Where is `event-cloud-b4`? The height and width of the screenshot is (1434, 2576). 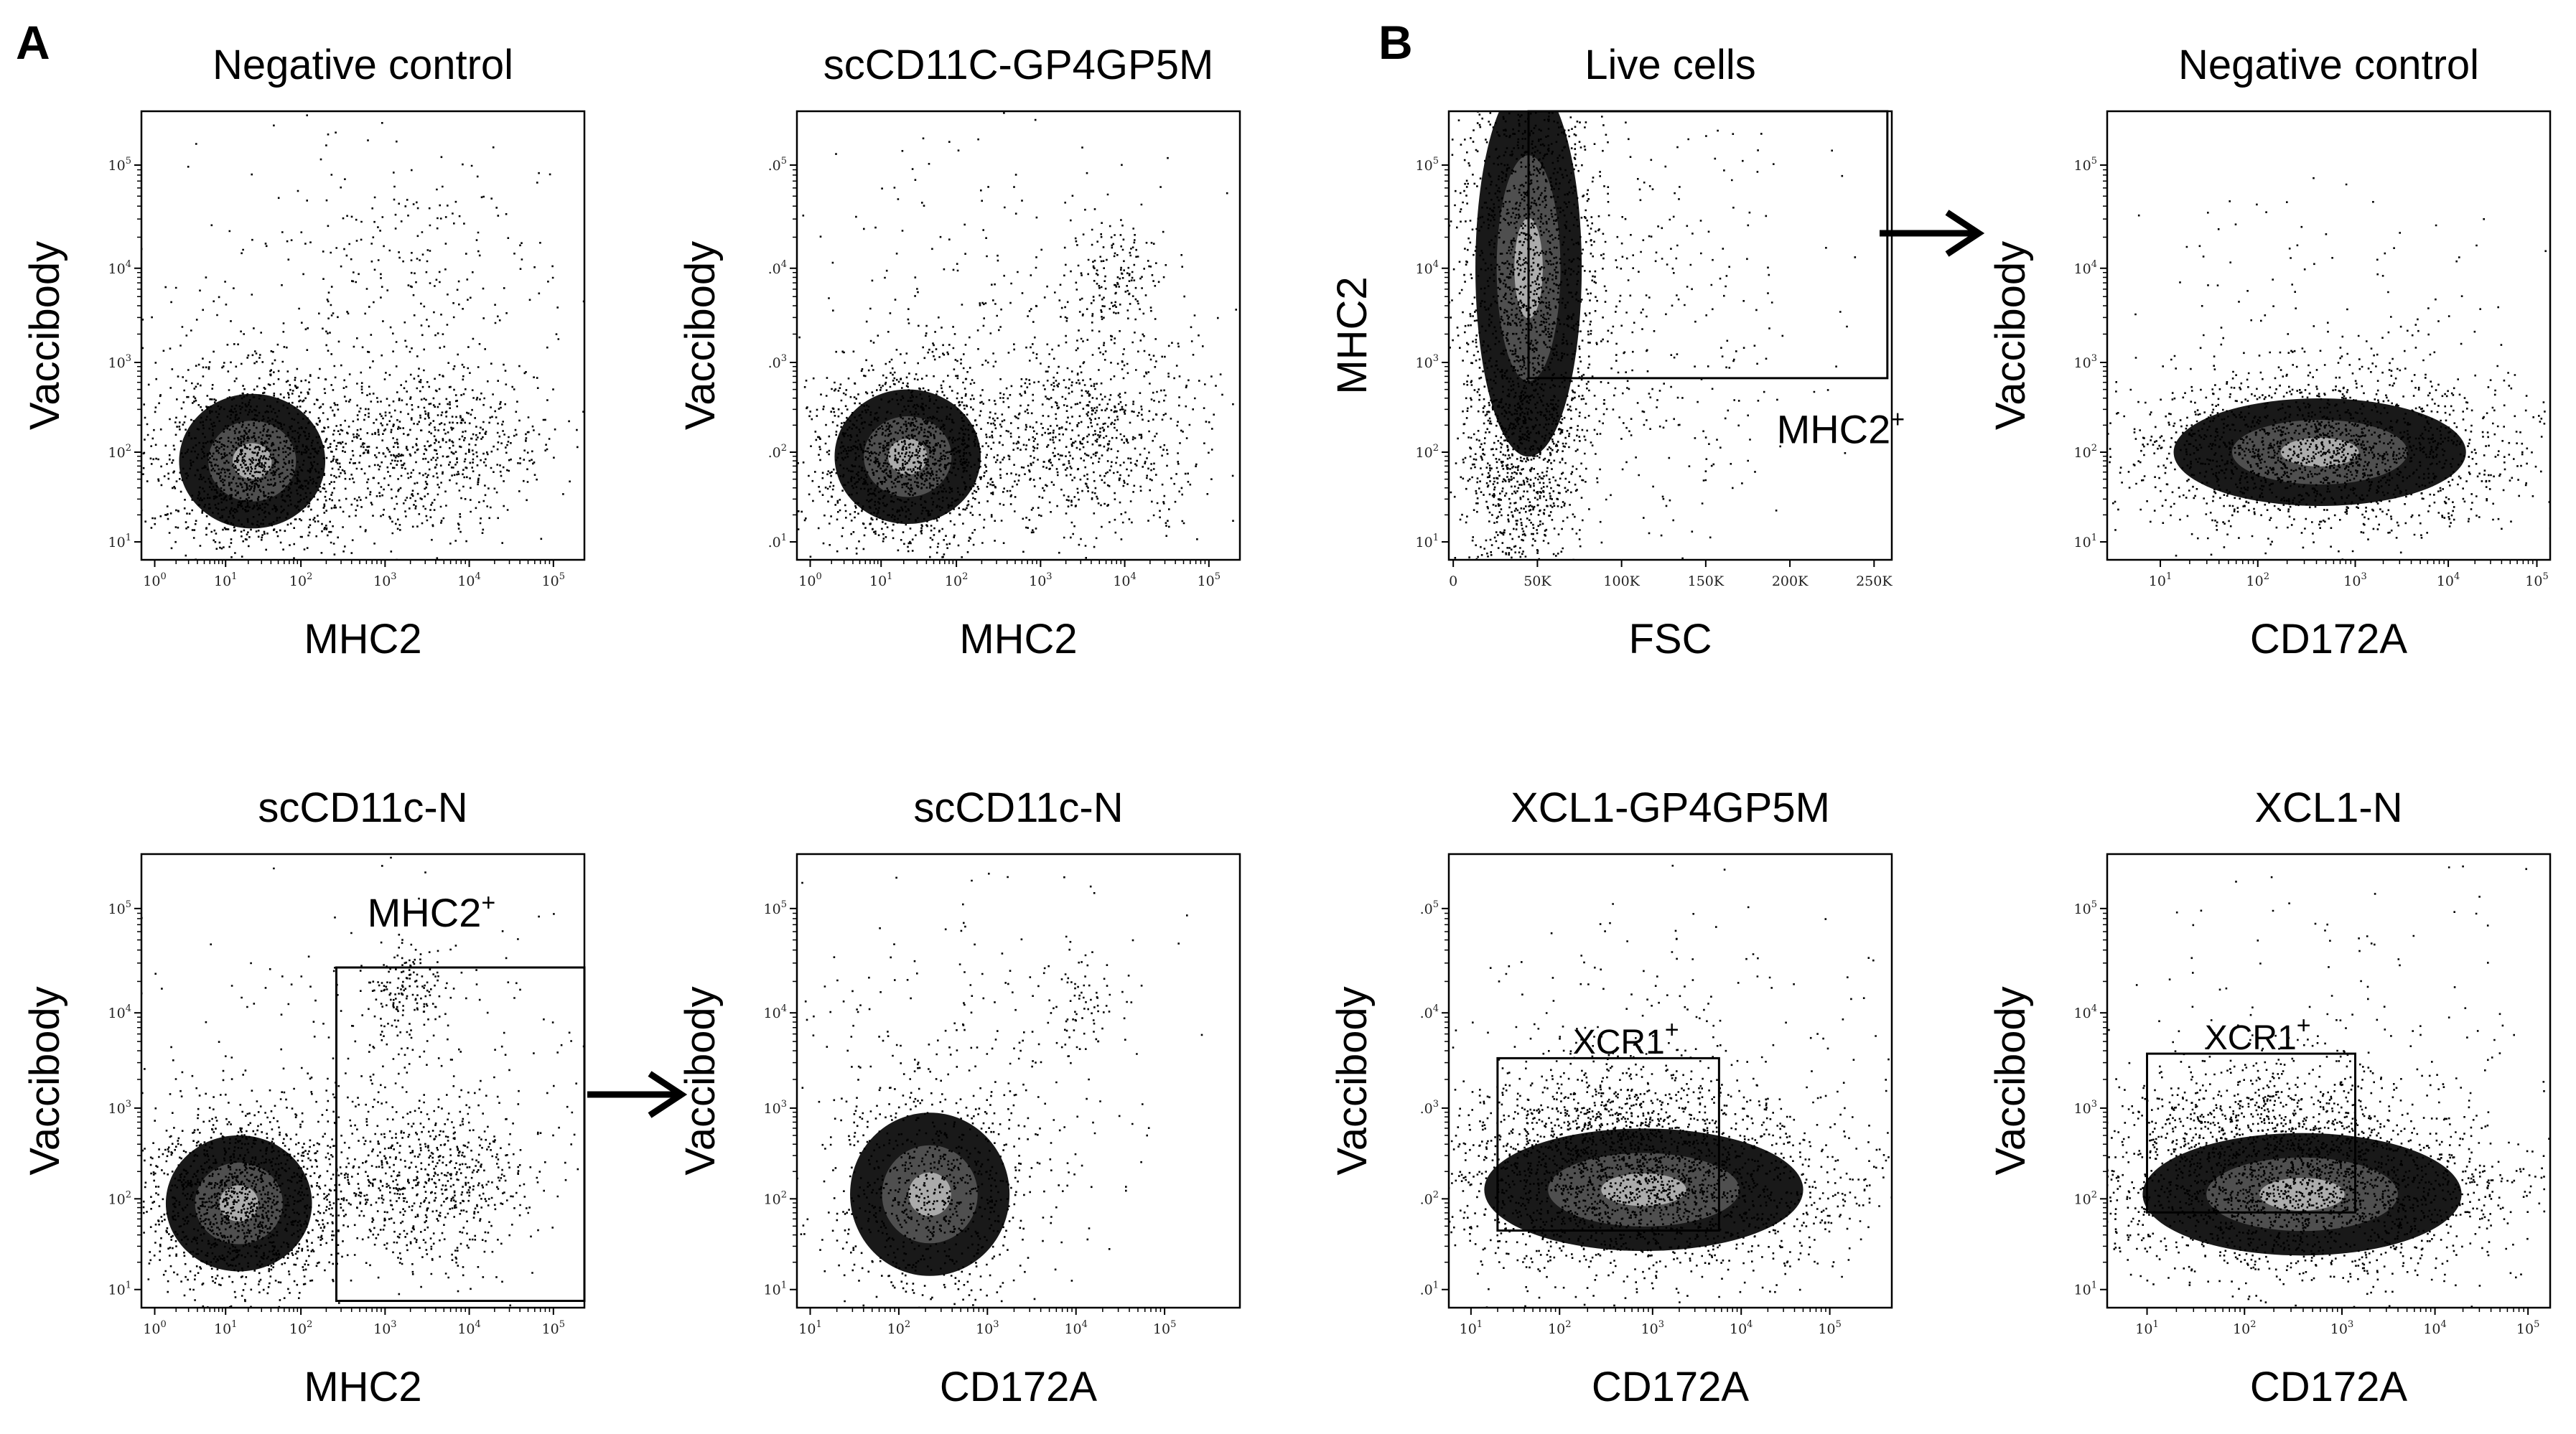 event-cloud-b4 is located at coordinates (2328, 1086).